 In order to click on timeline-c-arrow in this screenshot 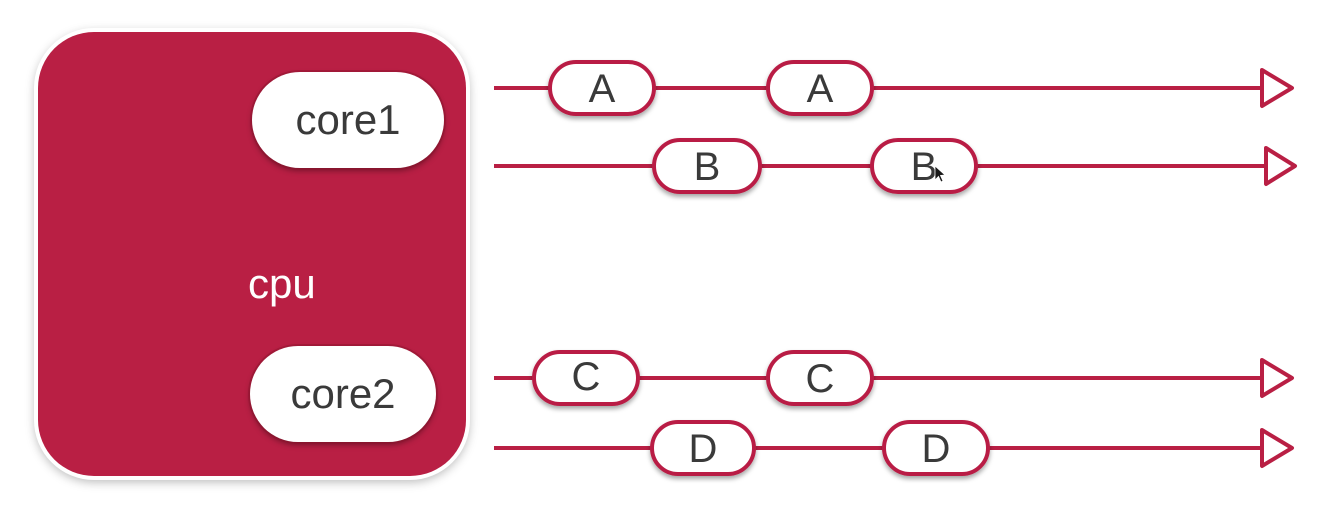, I will do `click(1277, 378)`.